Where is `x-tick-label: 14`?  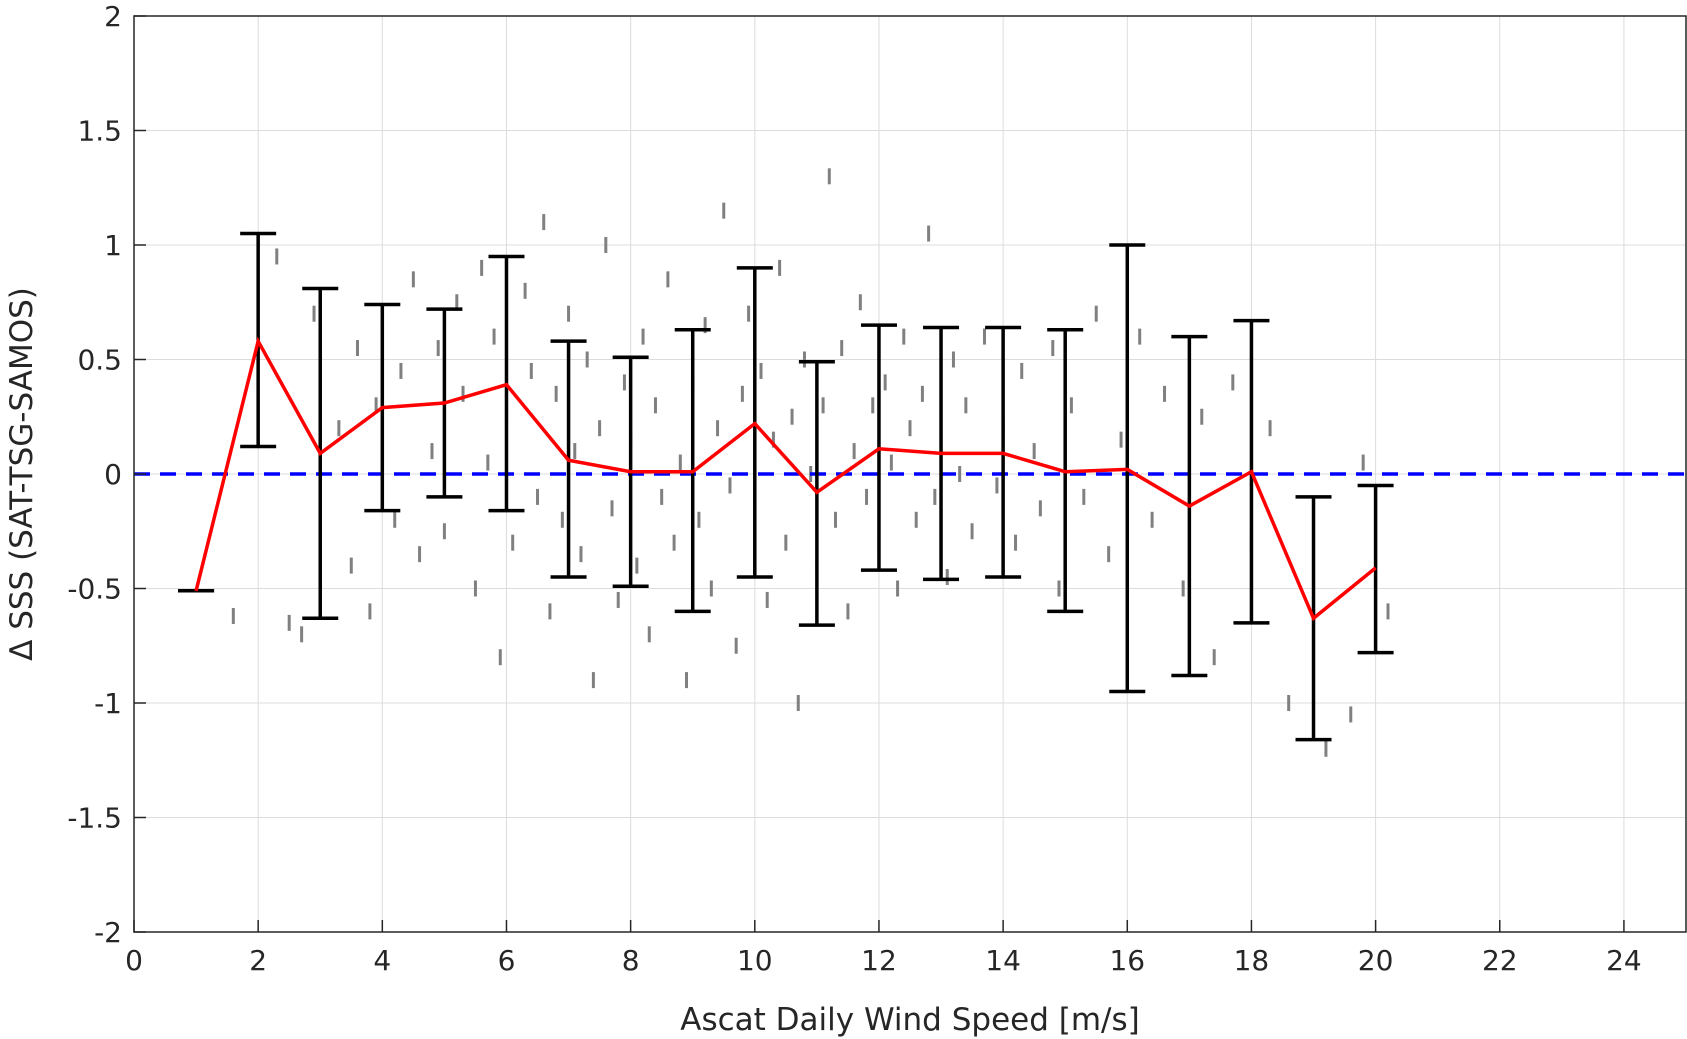
x-tick-label: 14 is located at coordinates (1003, 960).